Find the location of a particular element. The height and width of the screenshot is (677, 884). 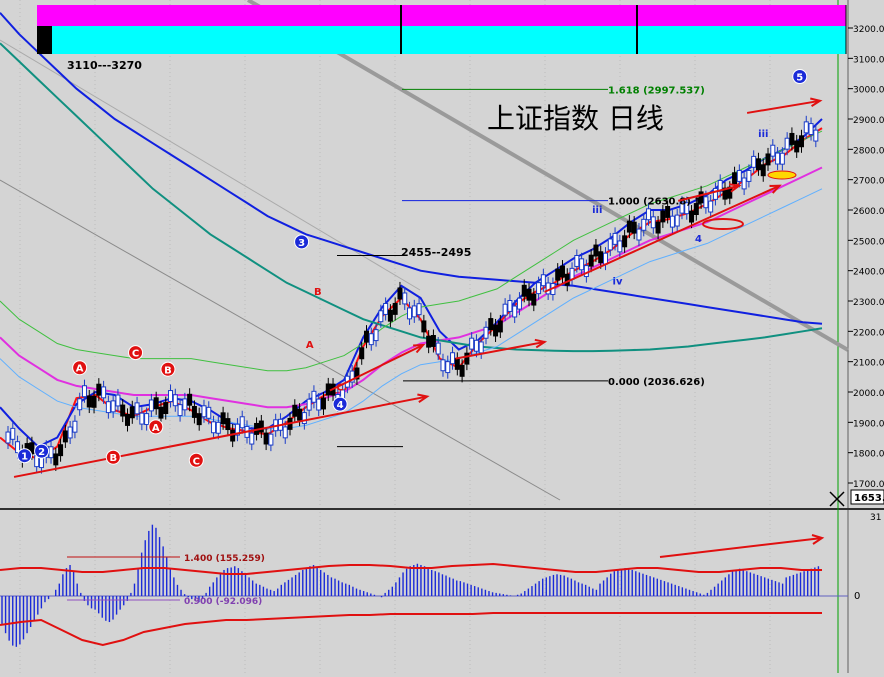

price-tick-label: 1800.0 is located at coordinates (868, 455).